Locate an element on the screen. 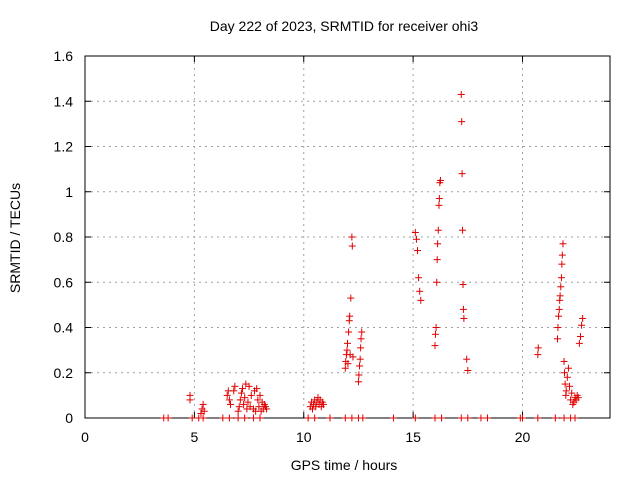 Image resolution: width=640 pixels, height=480 pixels. y-tick-label: 1 is located at coordinates (69, 192).